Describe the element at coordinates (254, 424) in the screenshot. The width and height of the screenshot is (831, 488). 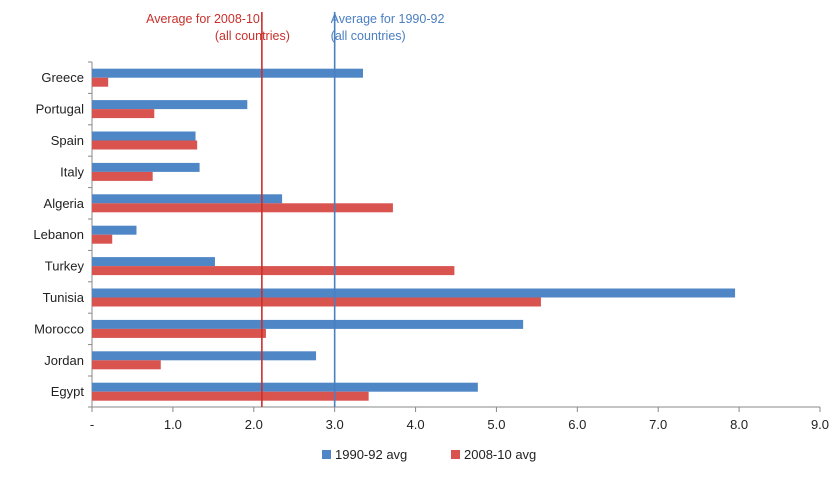
I see `x-tick-label: 2.0` at that location.